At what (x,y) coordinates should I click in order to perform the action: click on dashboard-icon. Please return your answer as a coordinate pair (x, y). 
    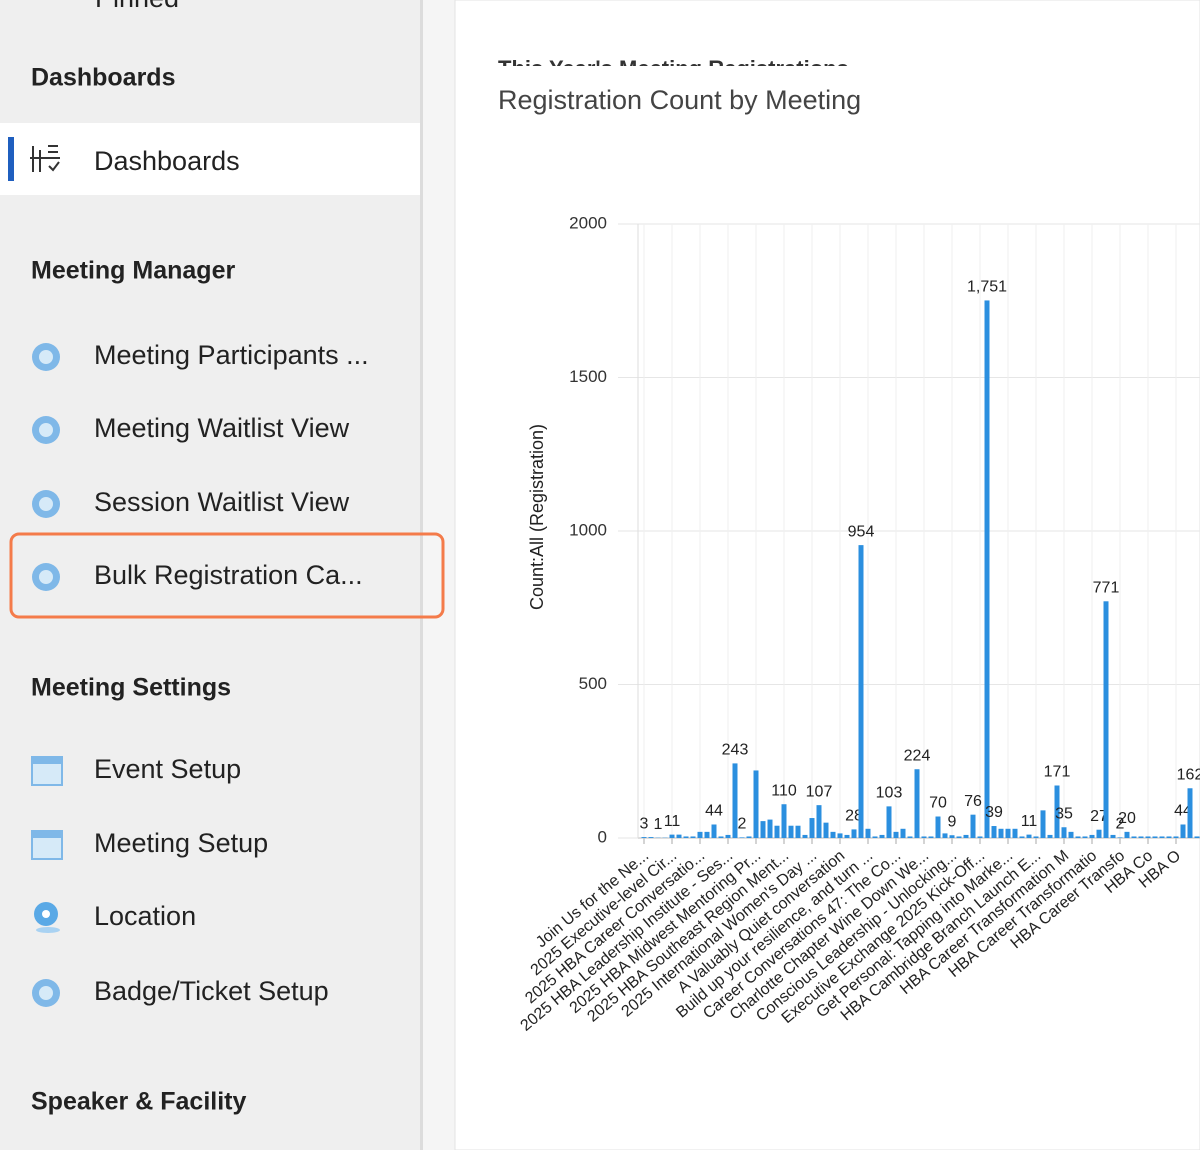
    Looking at the image, I should click on (45, 158).